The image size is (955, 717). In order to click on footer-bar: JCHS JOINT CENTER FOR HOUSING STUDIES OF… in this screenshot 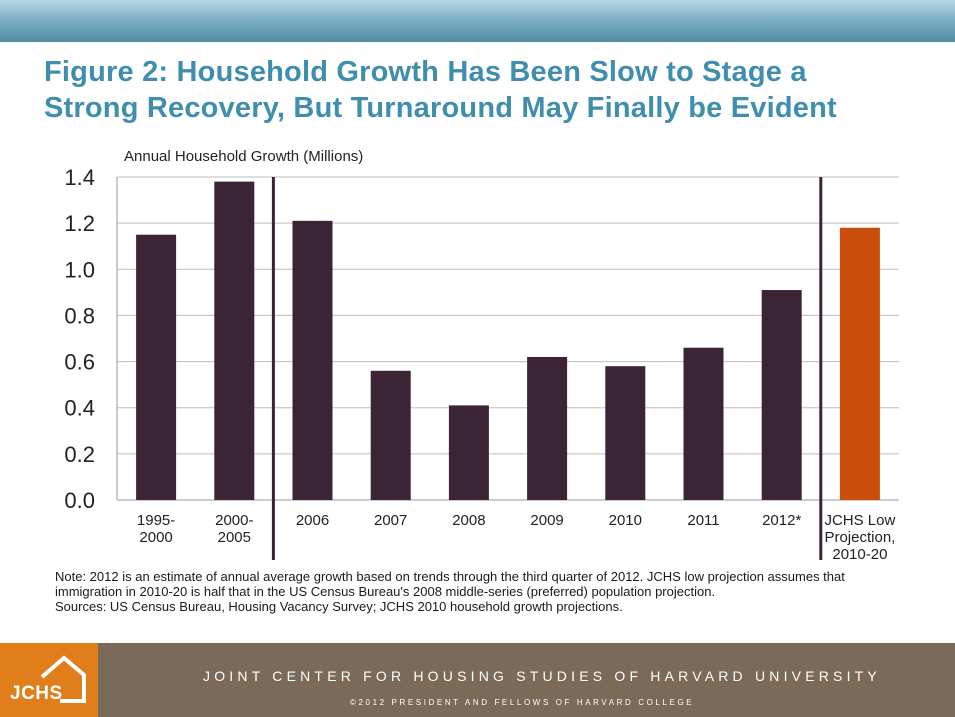, I will do `click(477, 680)`.